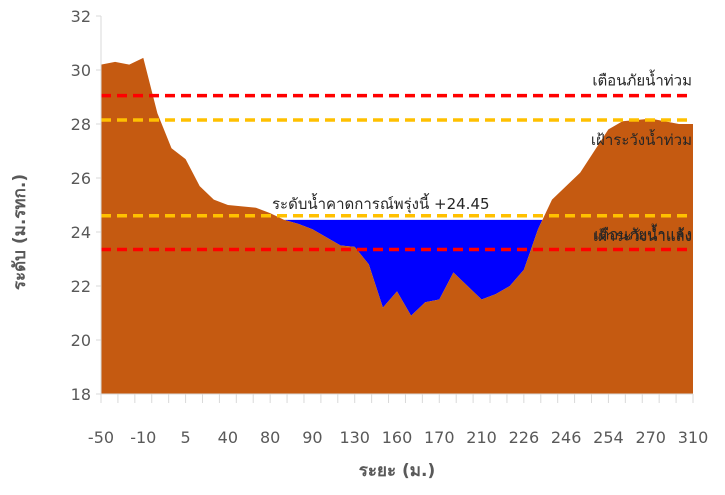 Image resolution: width=725 pixels, height=495 pixels. Describe the element at coordinates (81, 70) in the screenshot. I see `y-tick-label: 30` at that location.